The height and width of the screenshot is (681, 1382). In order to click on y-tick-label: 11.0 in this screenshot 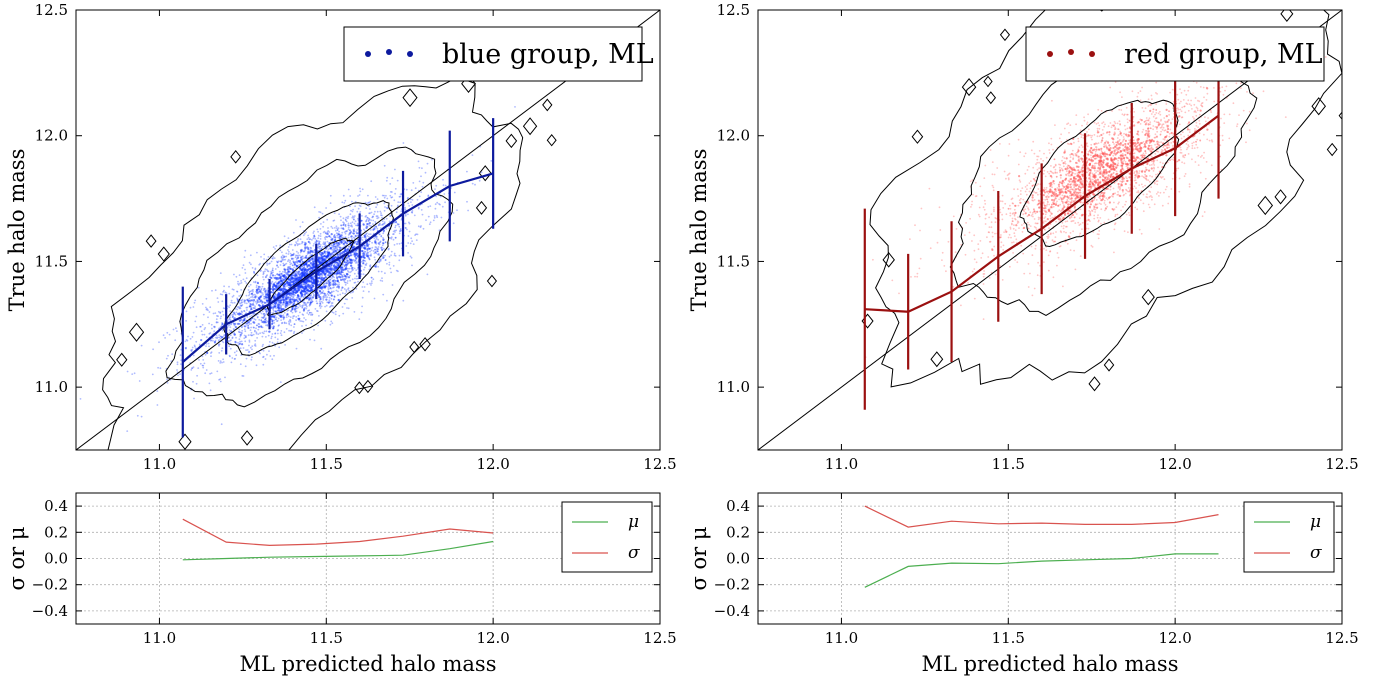, I will do `click(51, 387)`.